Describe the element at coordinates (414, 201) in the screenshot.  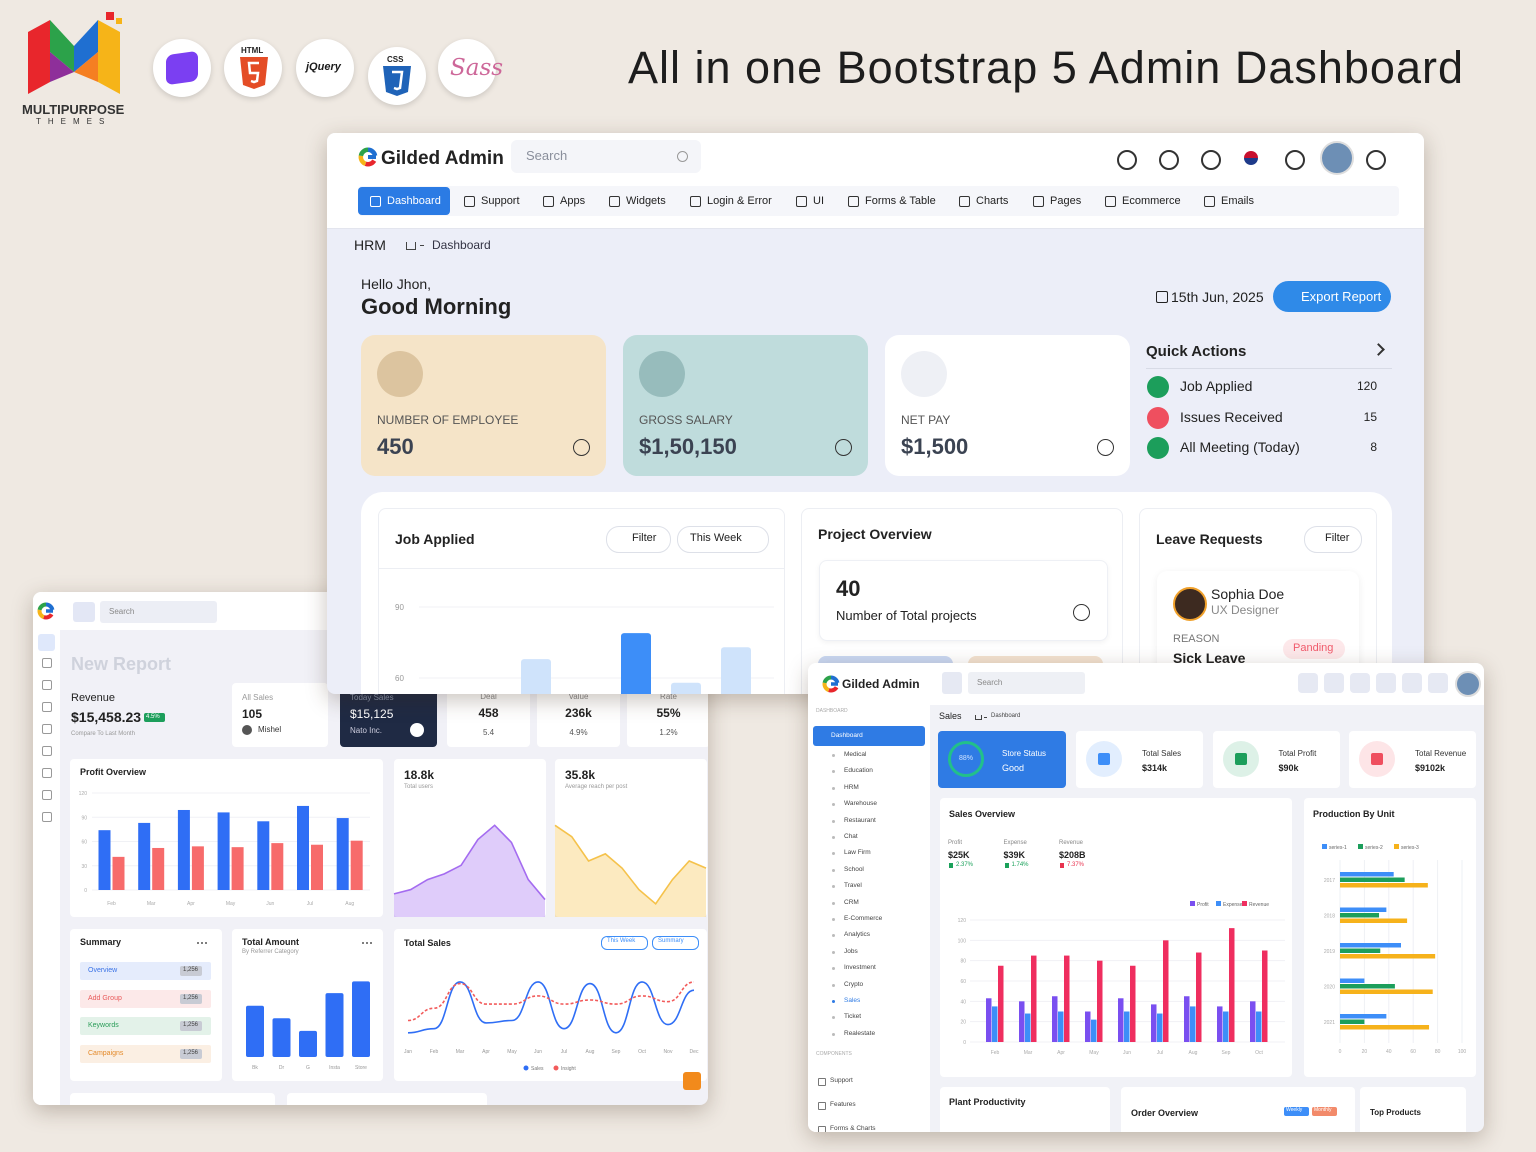
I see `nav-item: Dashboard` at that location.